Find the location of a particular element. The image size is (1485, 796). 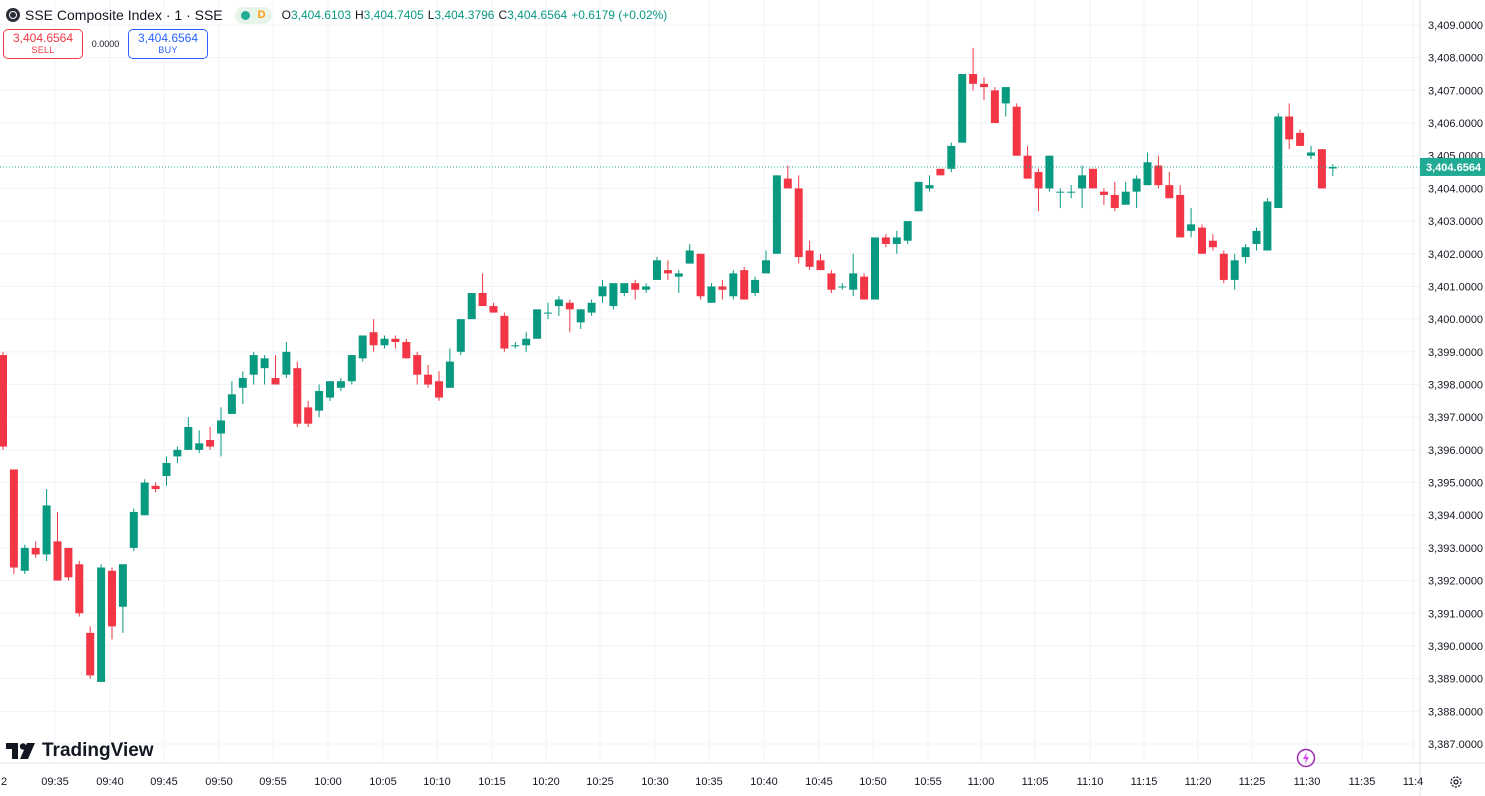

time-tick-label: 10:10 is located at coordinates (437, 782).